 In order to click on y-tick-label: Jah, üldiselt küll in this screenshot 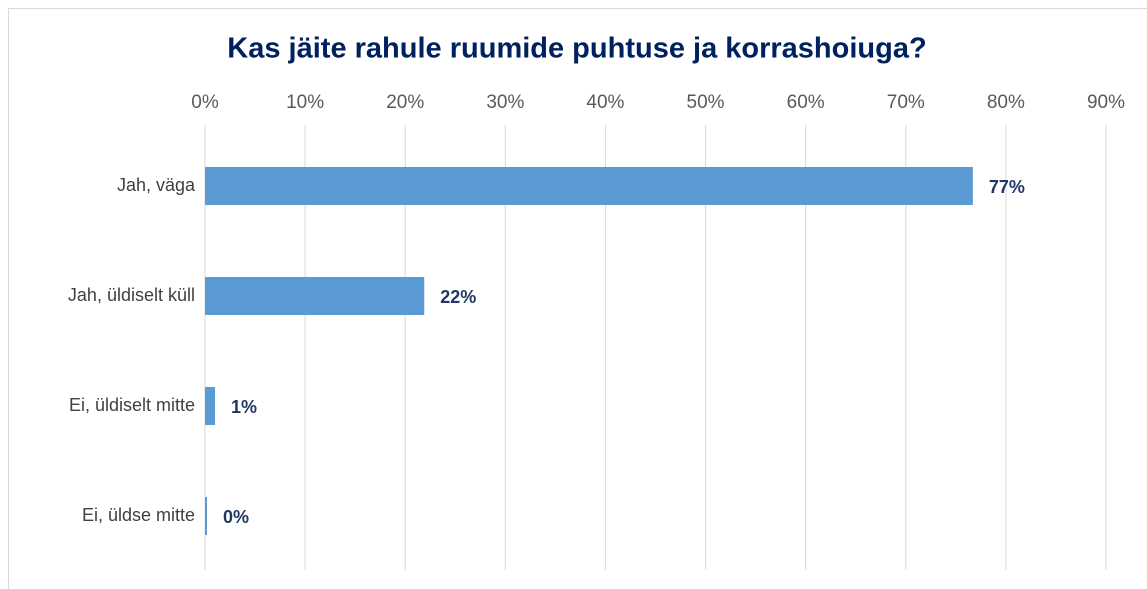, I will do `click(131, 295)`.